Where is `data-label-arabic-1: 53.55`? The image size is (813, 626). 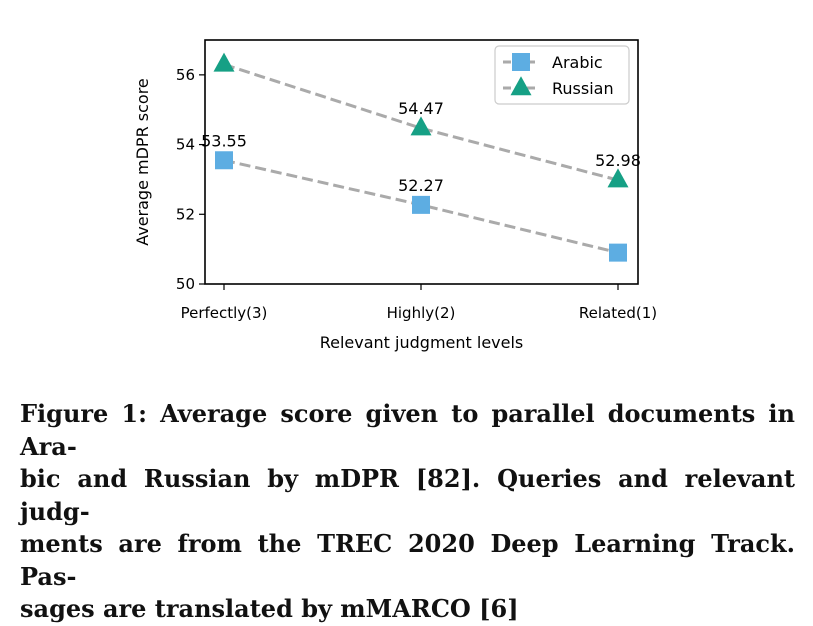
data-label-arabic-1: 53.55 is located at coordinates (224, 140).